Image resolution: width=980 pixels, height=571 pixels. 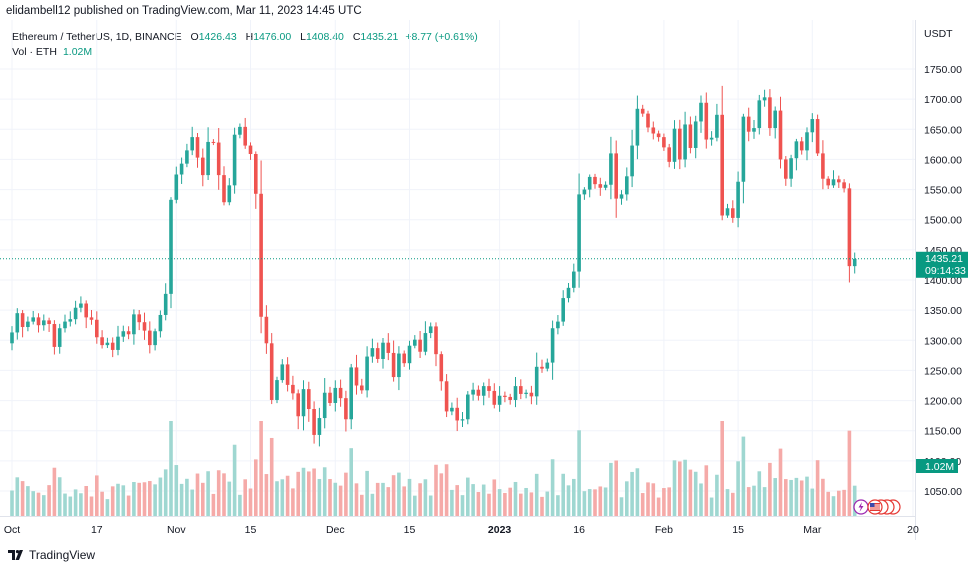 I want to click on volume-bars, so click(x=433, y=468).